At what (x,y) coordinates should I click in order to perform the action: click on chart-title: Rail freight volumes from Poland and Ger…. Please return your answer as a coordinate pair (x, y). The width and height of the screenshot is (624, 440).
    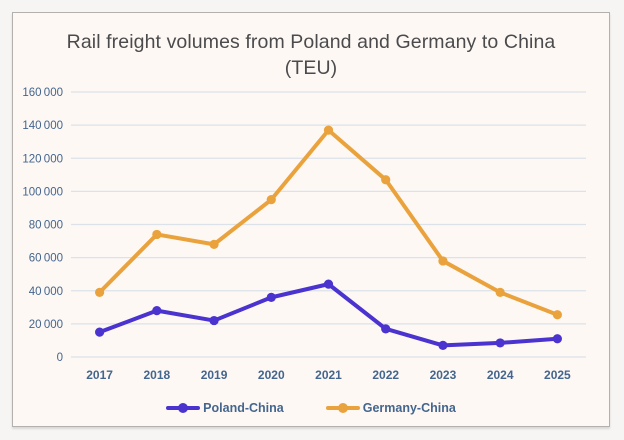
    Looking at the image, I should click on (311, 55).